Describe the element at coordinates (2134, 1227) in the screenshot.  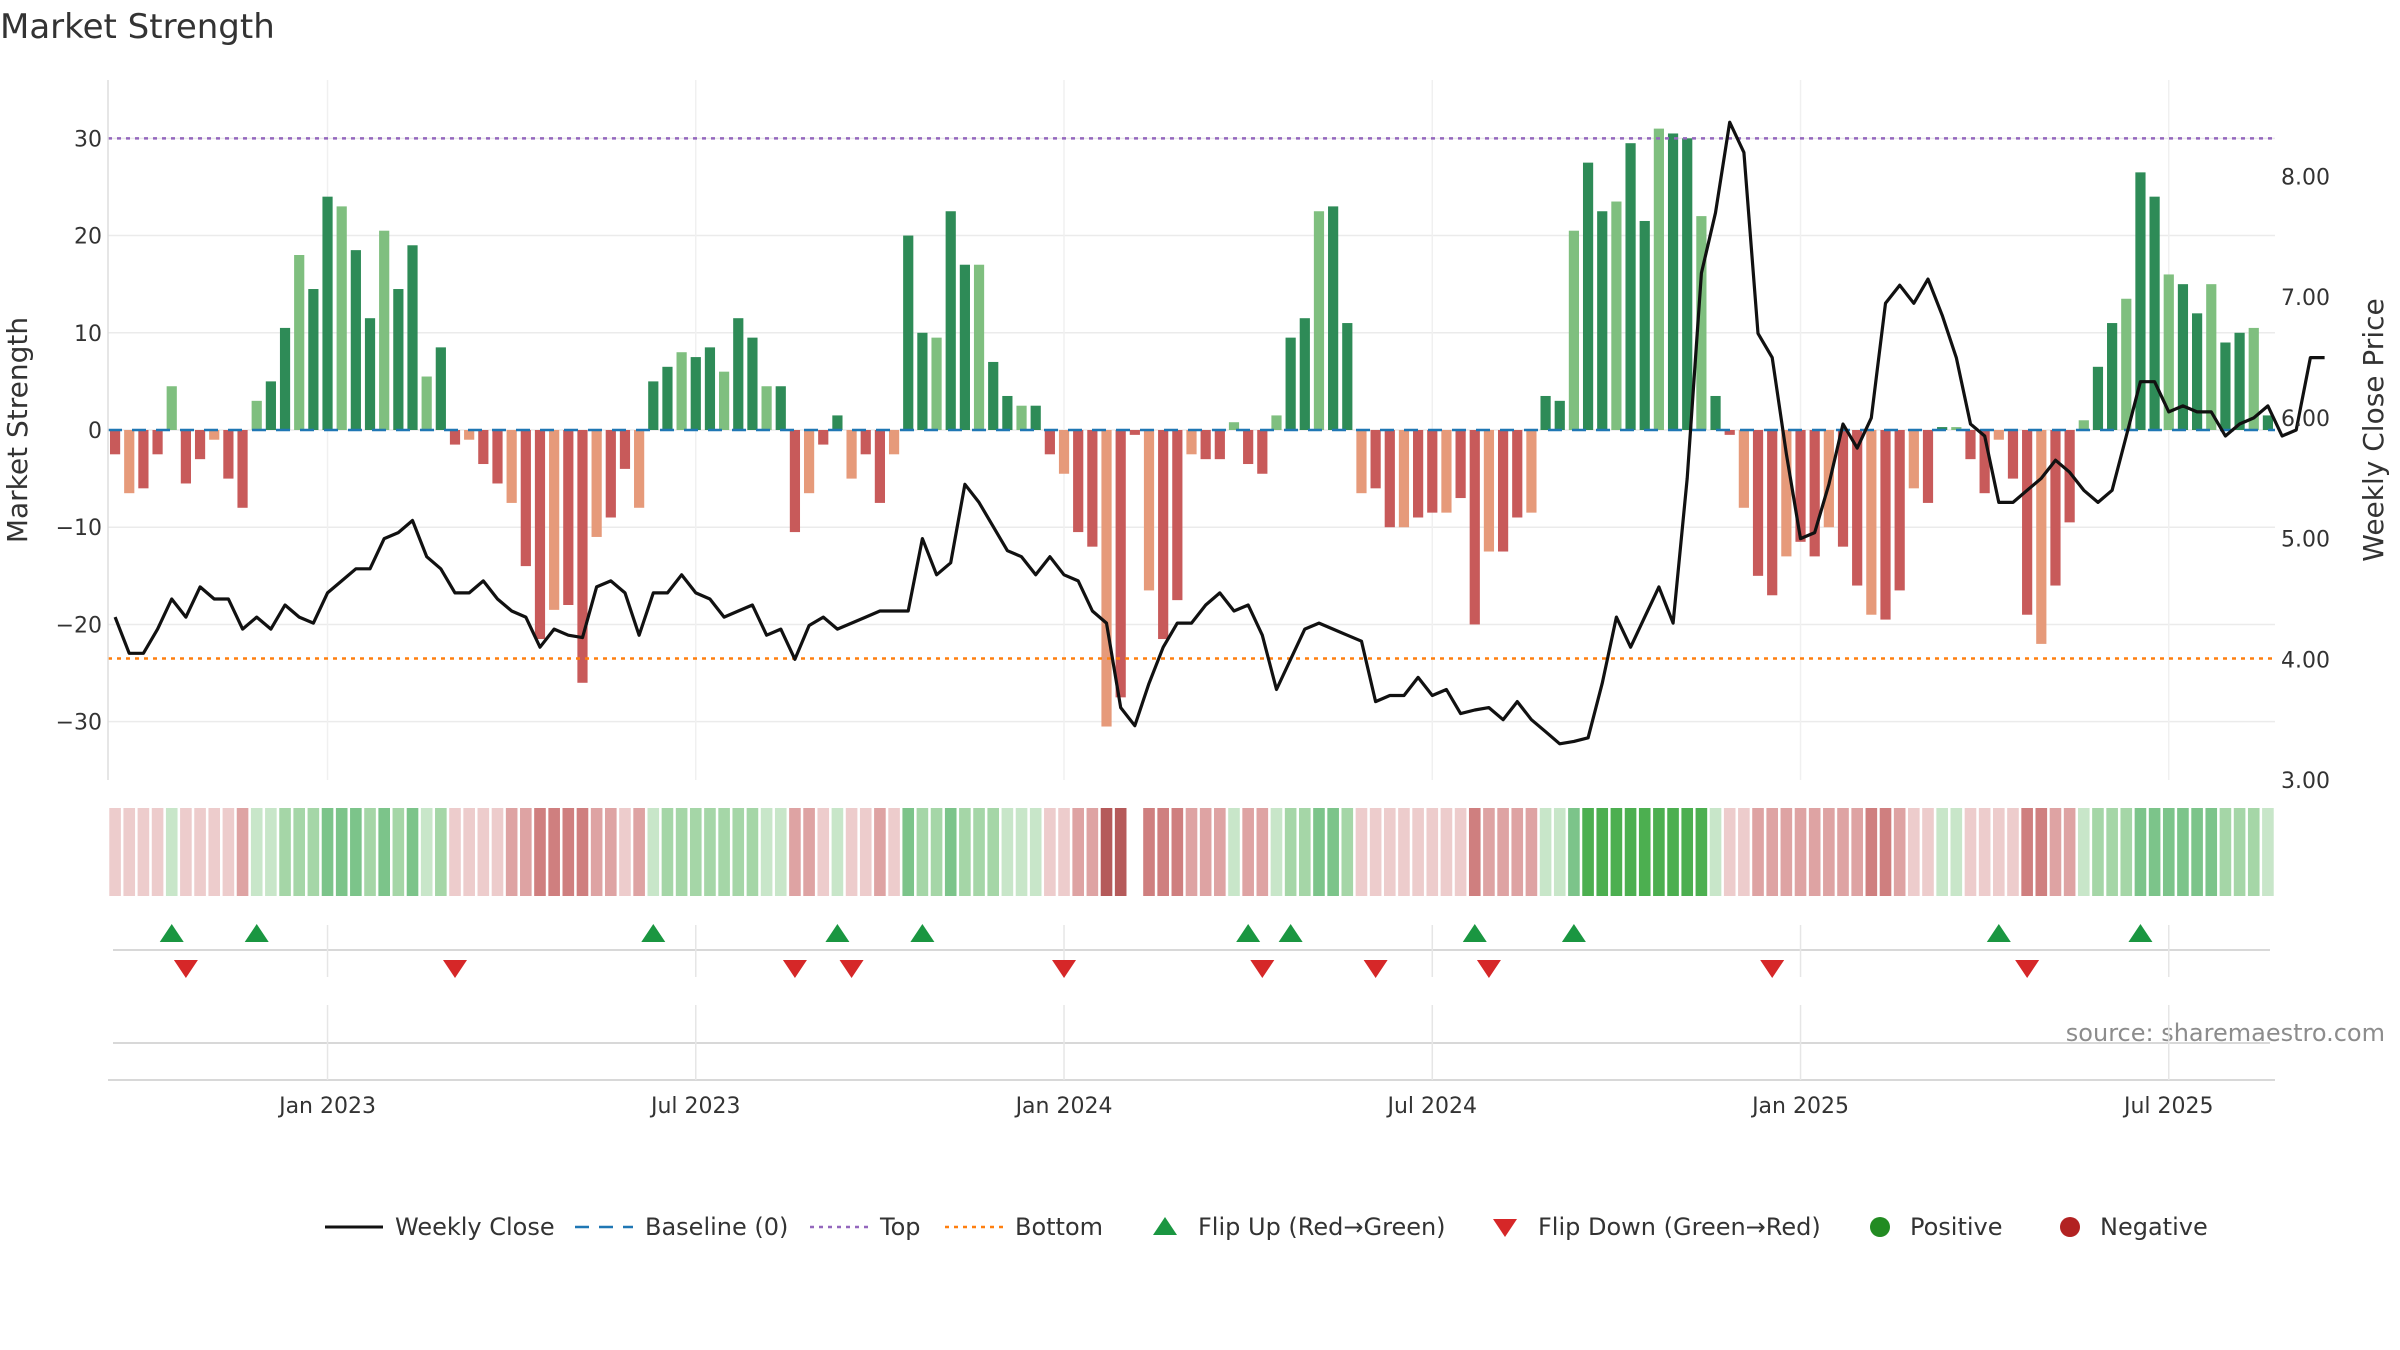
I see `legend-item: Negative` at that location.